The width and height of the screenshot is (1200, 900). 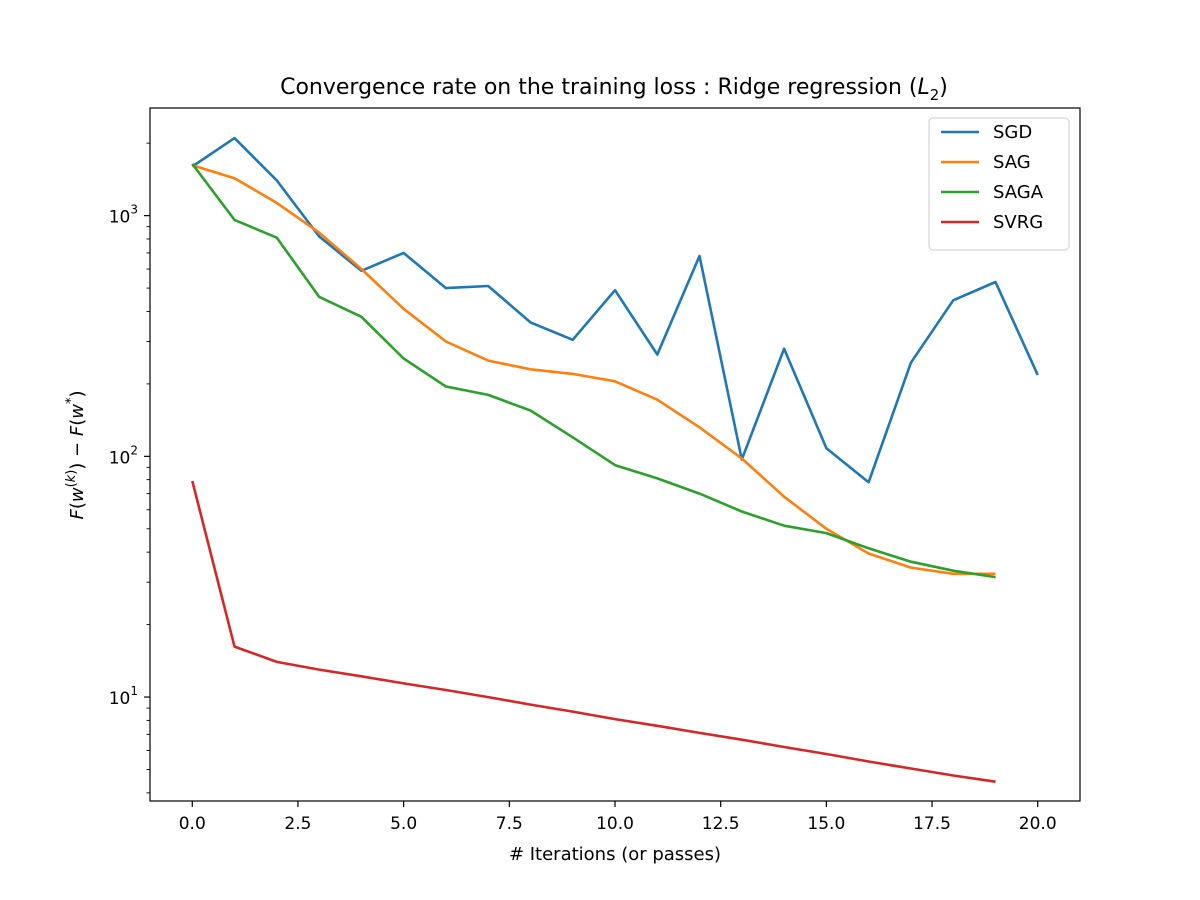 I want to click on chart-title-math: L, so click(x=923, y=87).